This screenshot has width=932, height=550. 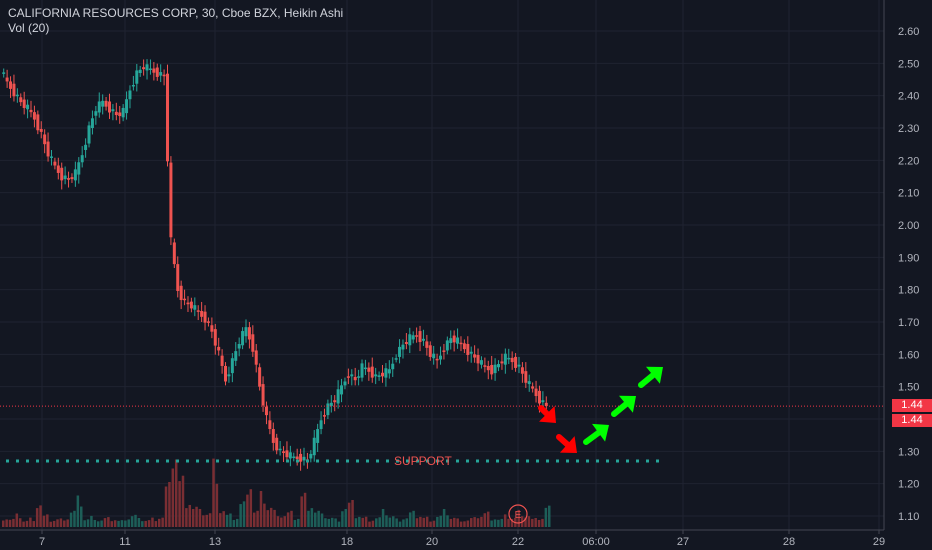 What do you see at coordinates (596, 542) in the screenshot?
I see `time-tick-label: 06:00` at bounding box center [596, 542].